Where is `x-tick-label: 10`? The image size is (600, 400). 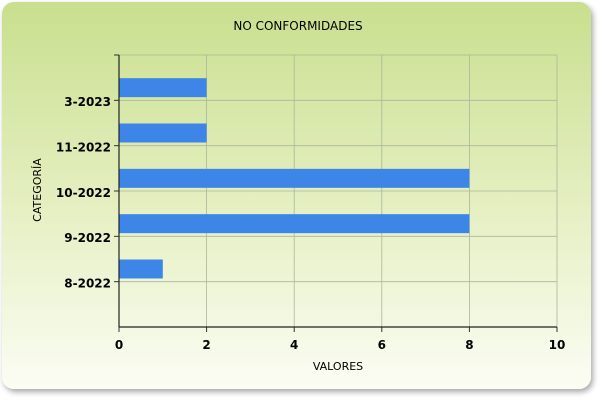
x-tick-label: 10 is located at coordinates (557, 345).